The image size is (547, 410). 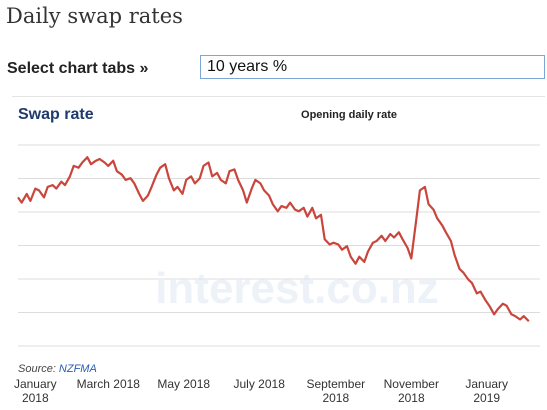 What do you see at coordinates (78, 68) in the screenshot?
I see `chart-tabs-label: Select chart tabs »` at bounding box center [78, 68].